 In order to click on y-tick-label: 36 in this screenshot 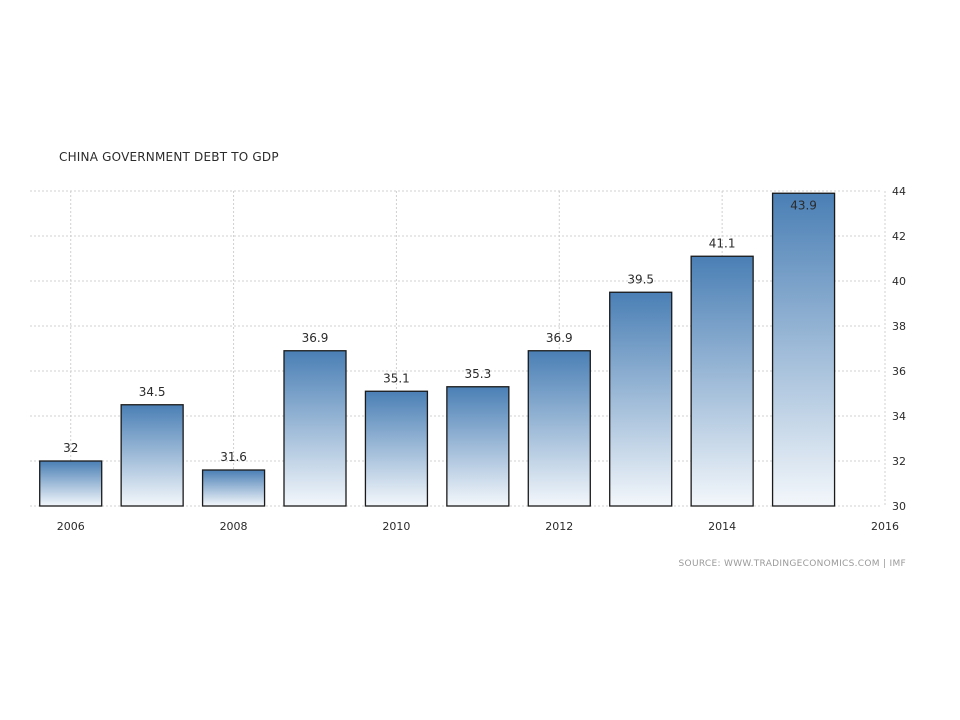, I will do `click(899, 371)`.